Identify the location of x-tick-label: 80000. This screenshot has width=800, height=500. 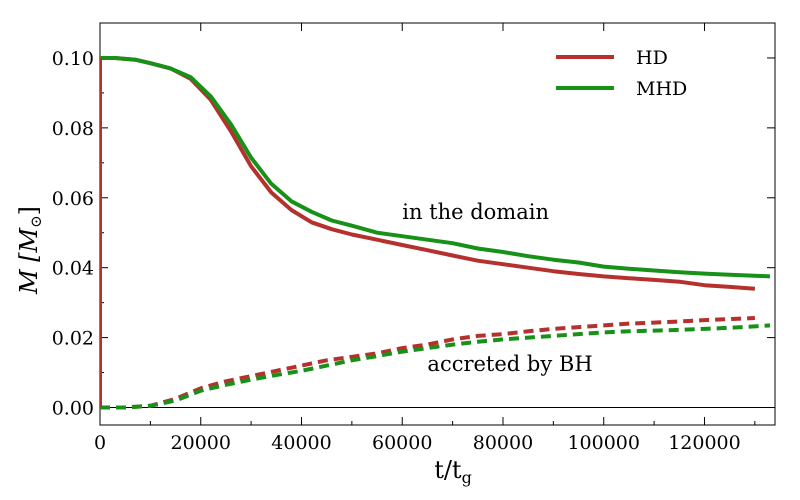
(503, 443).